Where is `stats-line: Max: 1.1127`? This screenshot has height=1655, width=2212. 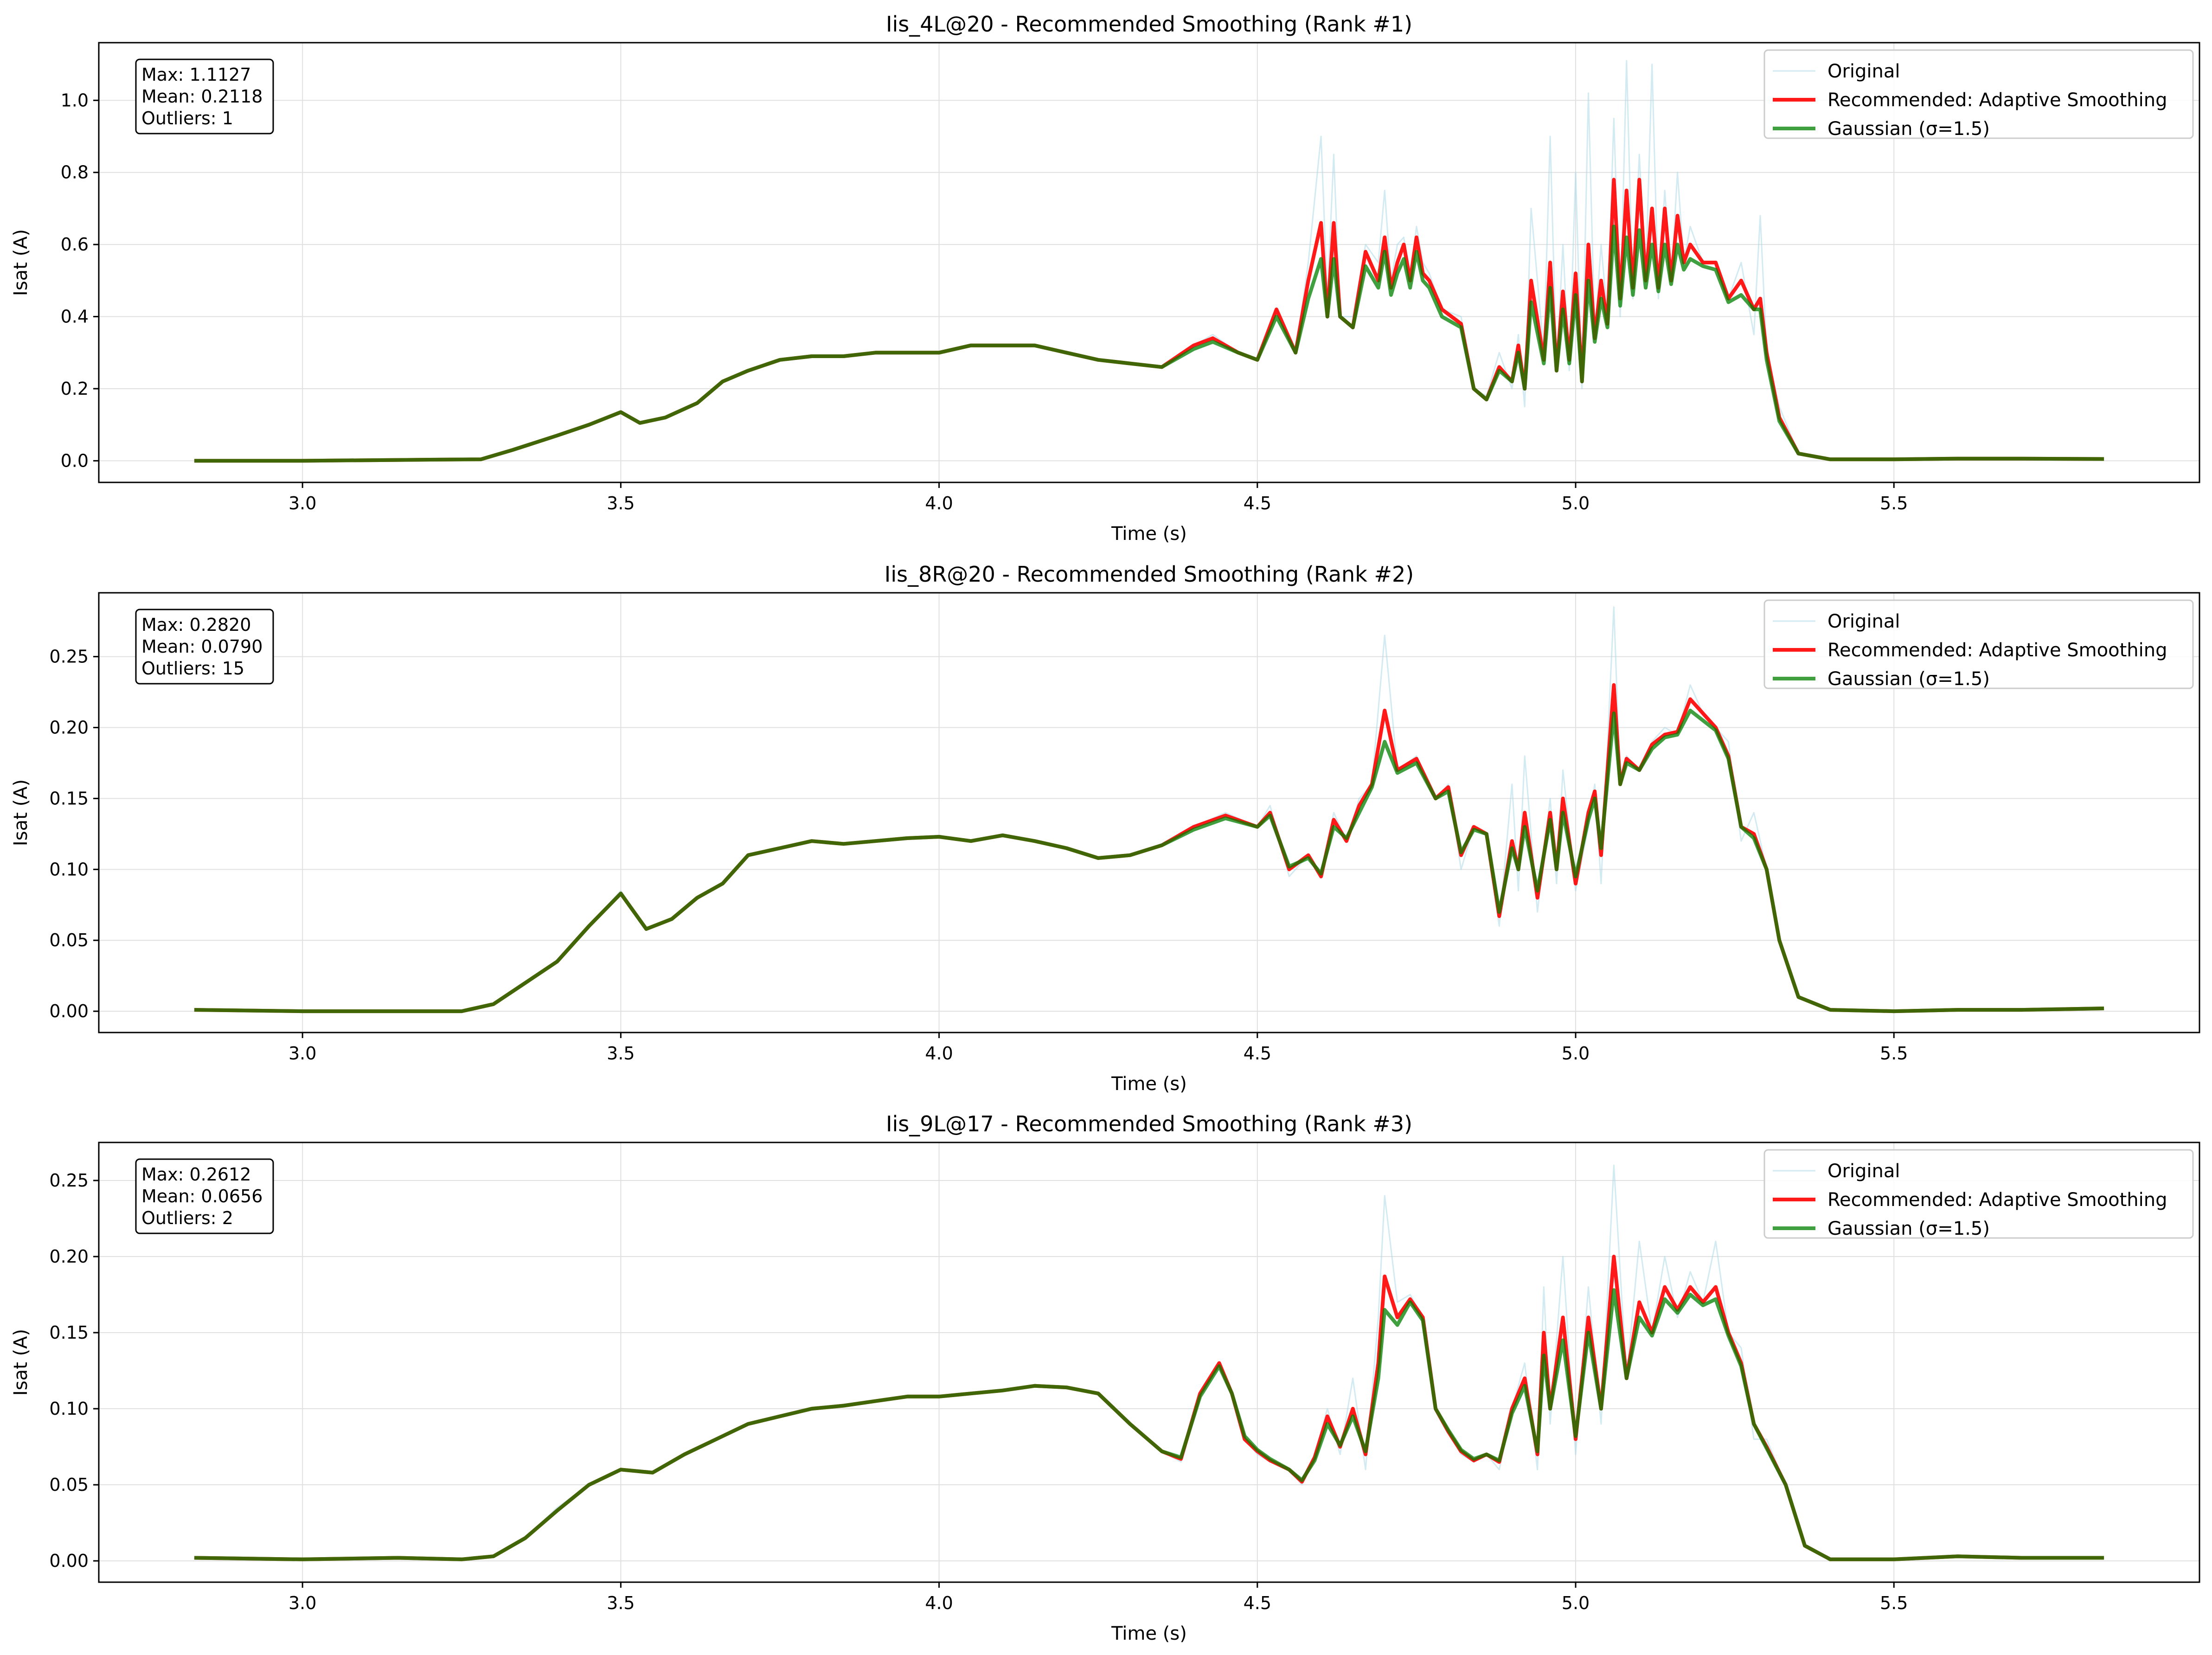 stats-line: Max: 1.1127 is located at coordinates (196, 74).